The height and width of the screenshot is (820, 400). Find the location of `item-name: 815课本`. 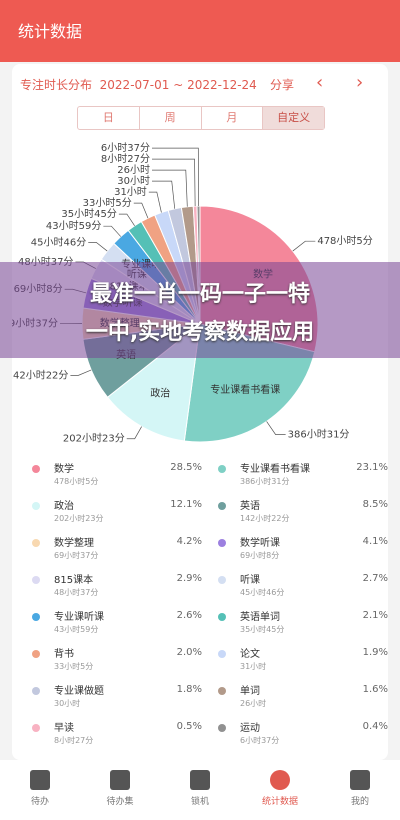

item-name: 815课本 is located at coordinates (74, 580).